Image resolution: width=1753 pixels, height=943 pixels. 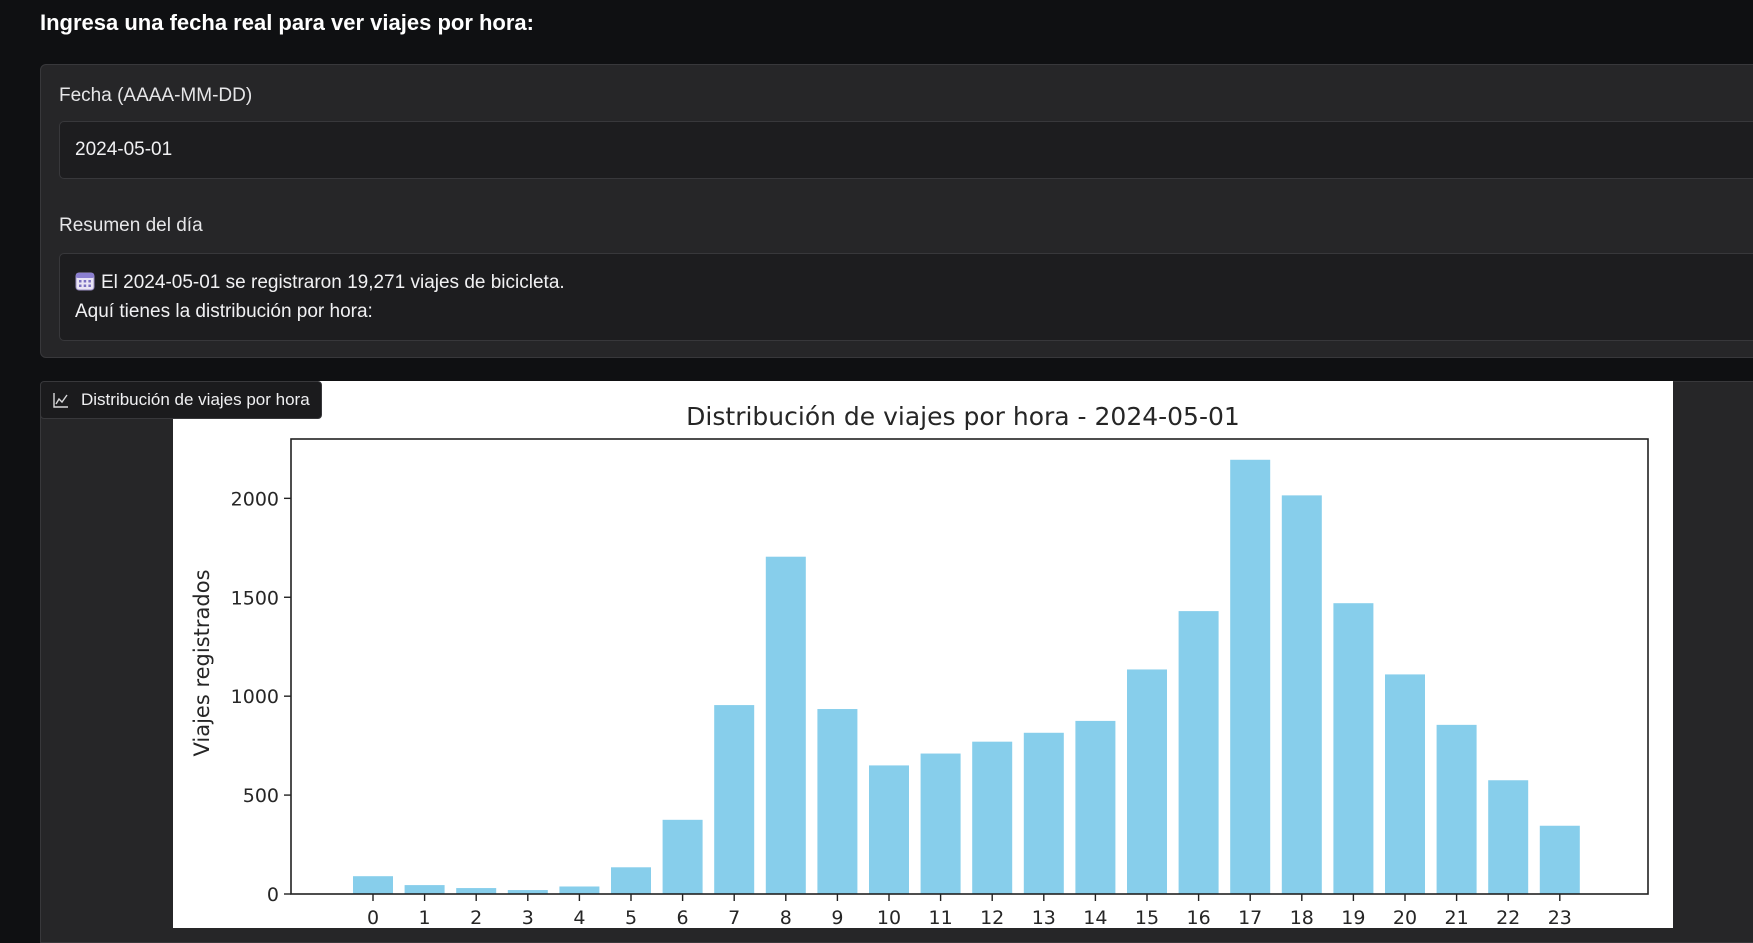 What do you see at coordinates (889, 917) in the screenshot?
I see `x-tick-label: 10` at bounding box center [889, 917].